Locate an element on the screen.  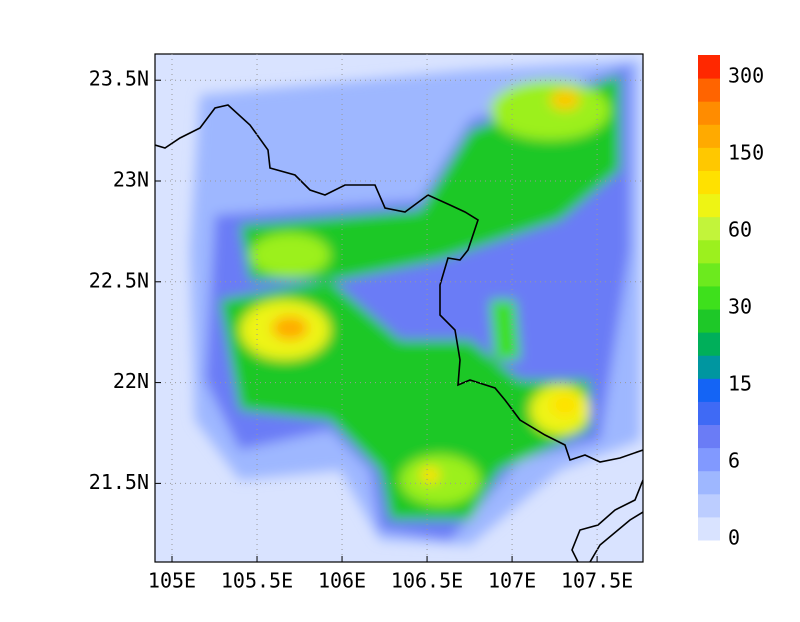
x-tick-label: 107E is located at coordinates (512, 581).